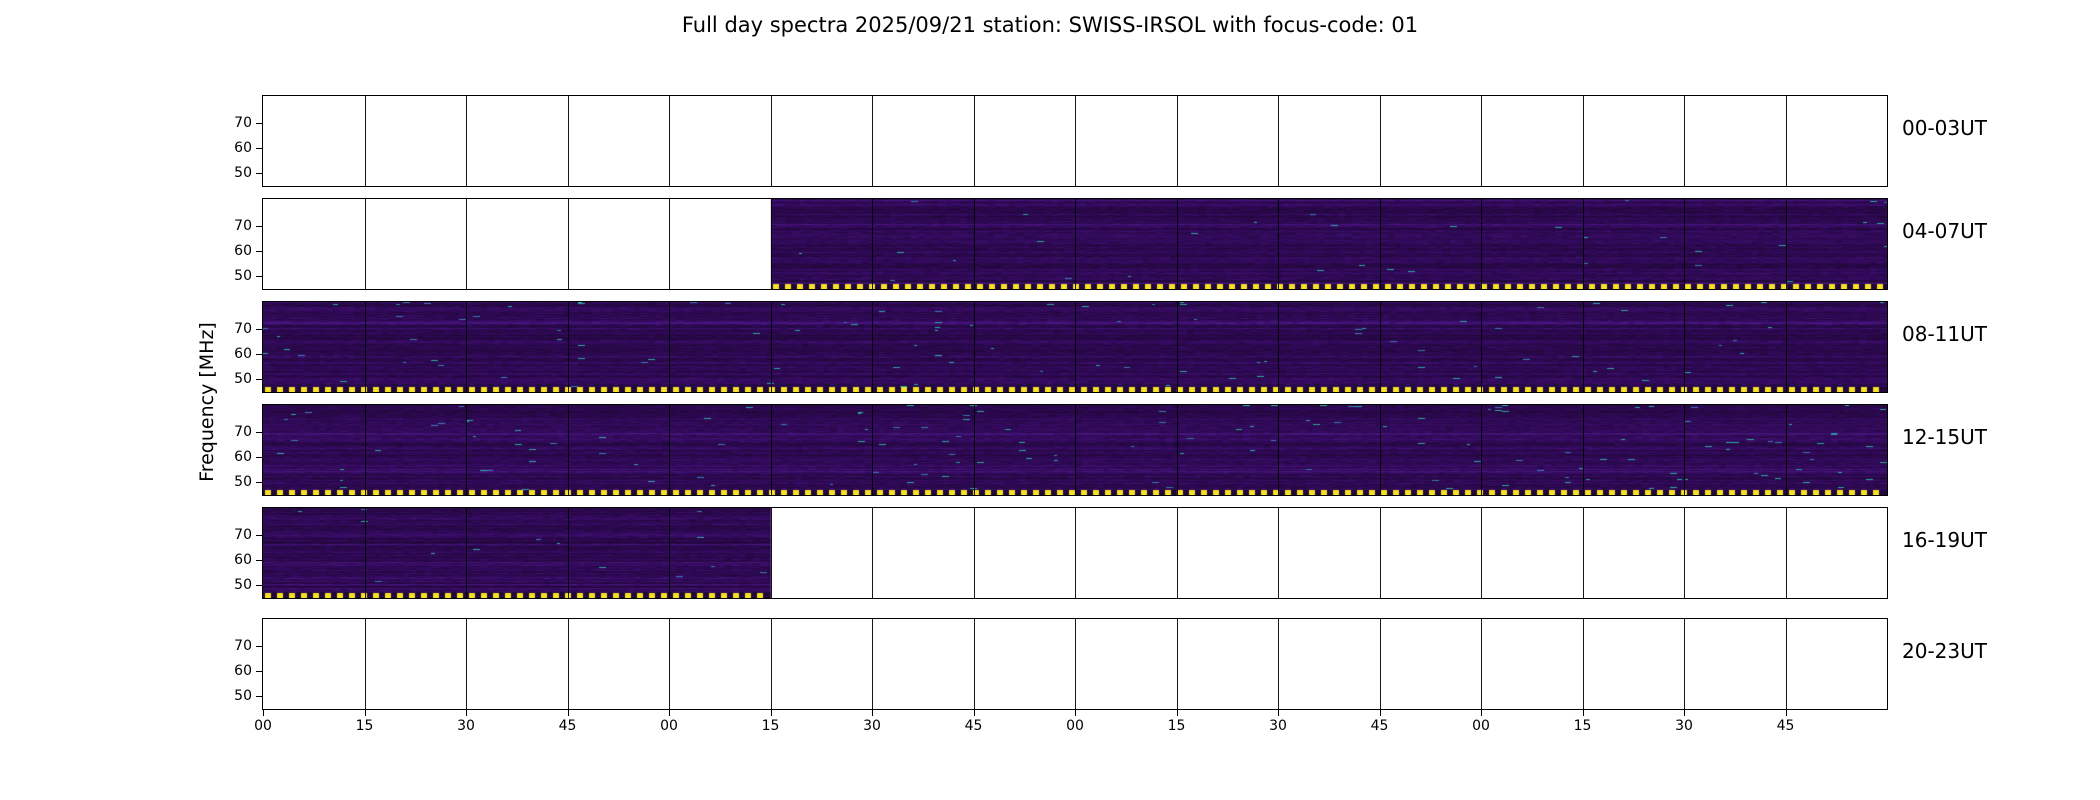 The height and width of the screenshot is (800, 2100). Describe the element at coordinates (1944, 540) in the screenshot. I see `panel-time-label-4: 16-19UT` at that location.